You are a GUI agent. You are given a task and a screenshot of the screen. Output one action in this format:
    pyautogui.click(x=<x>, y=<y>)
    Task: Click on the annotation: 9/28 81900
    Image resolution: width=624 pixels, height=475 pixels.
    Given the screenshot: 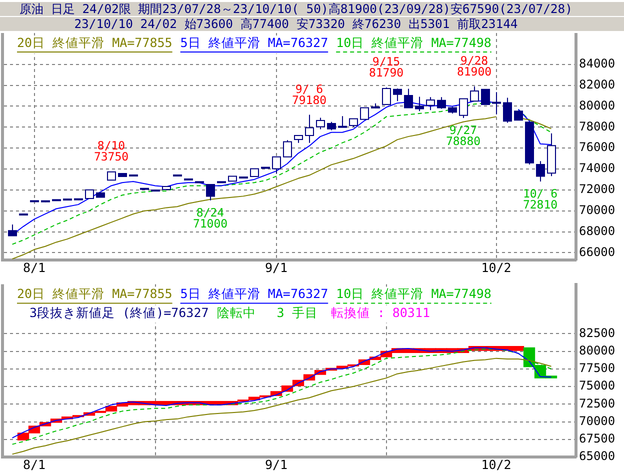 What is the action you would take?
    pyautogui.click(x=474, y=65)
    